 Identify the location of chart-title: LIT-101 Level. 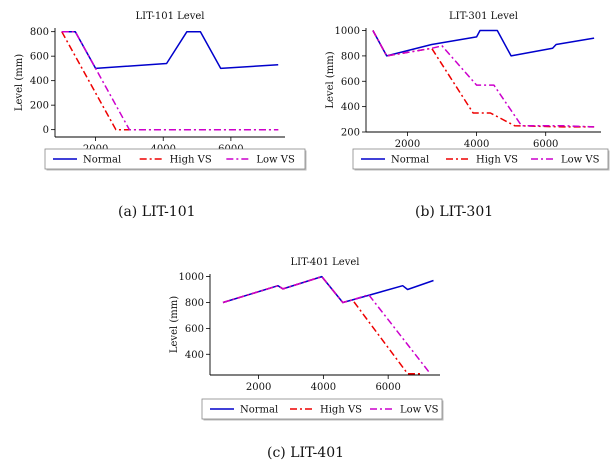
(170, 16).